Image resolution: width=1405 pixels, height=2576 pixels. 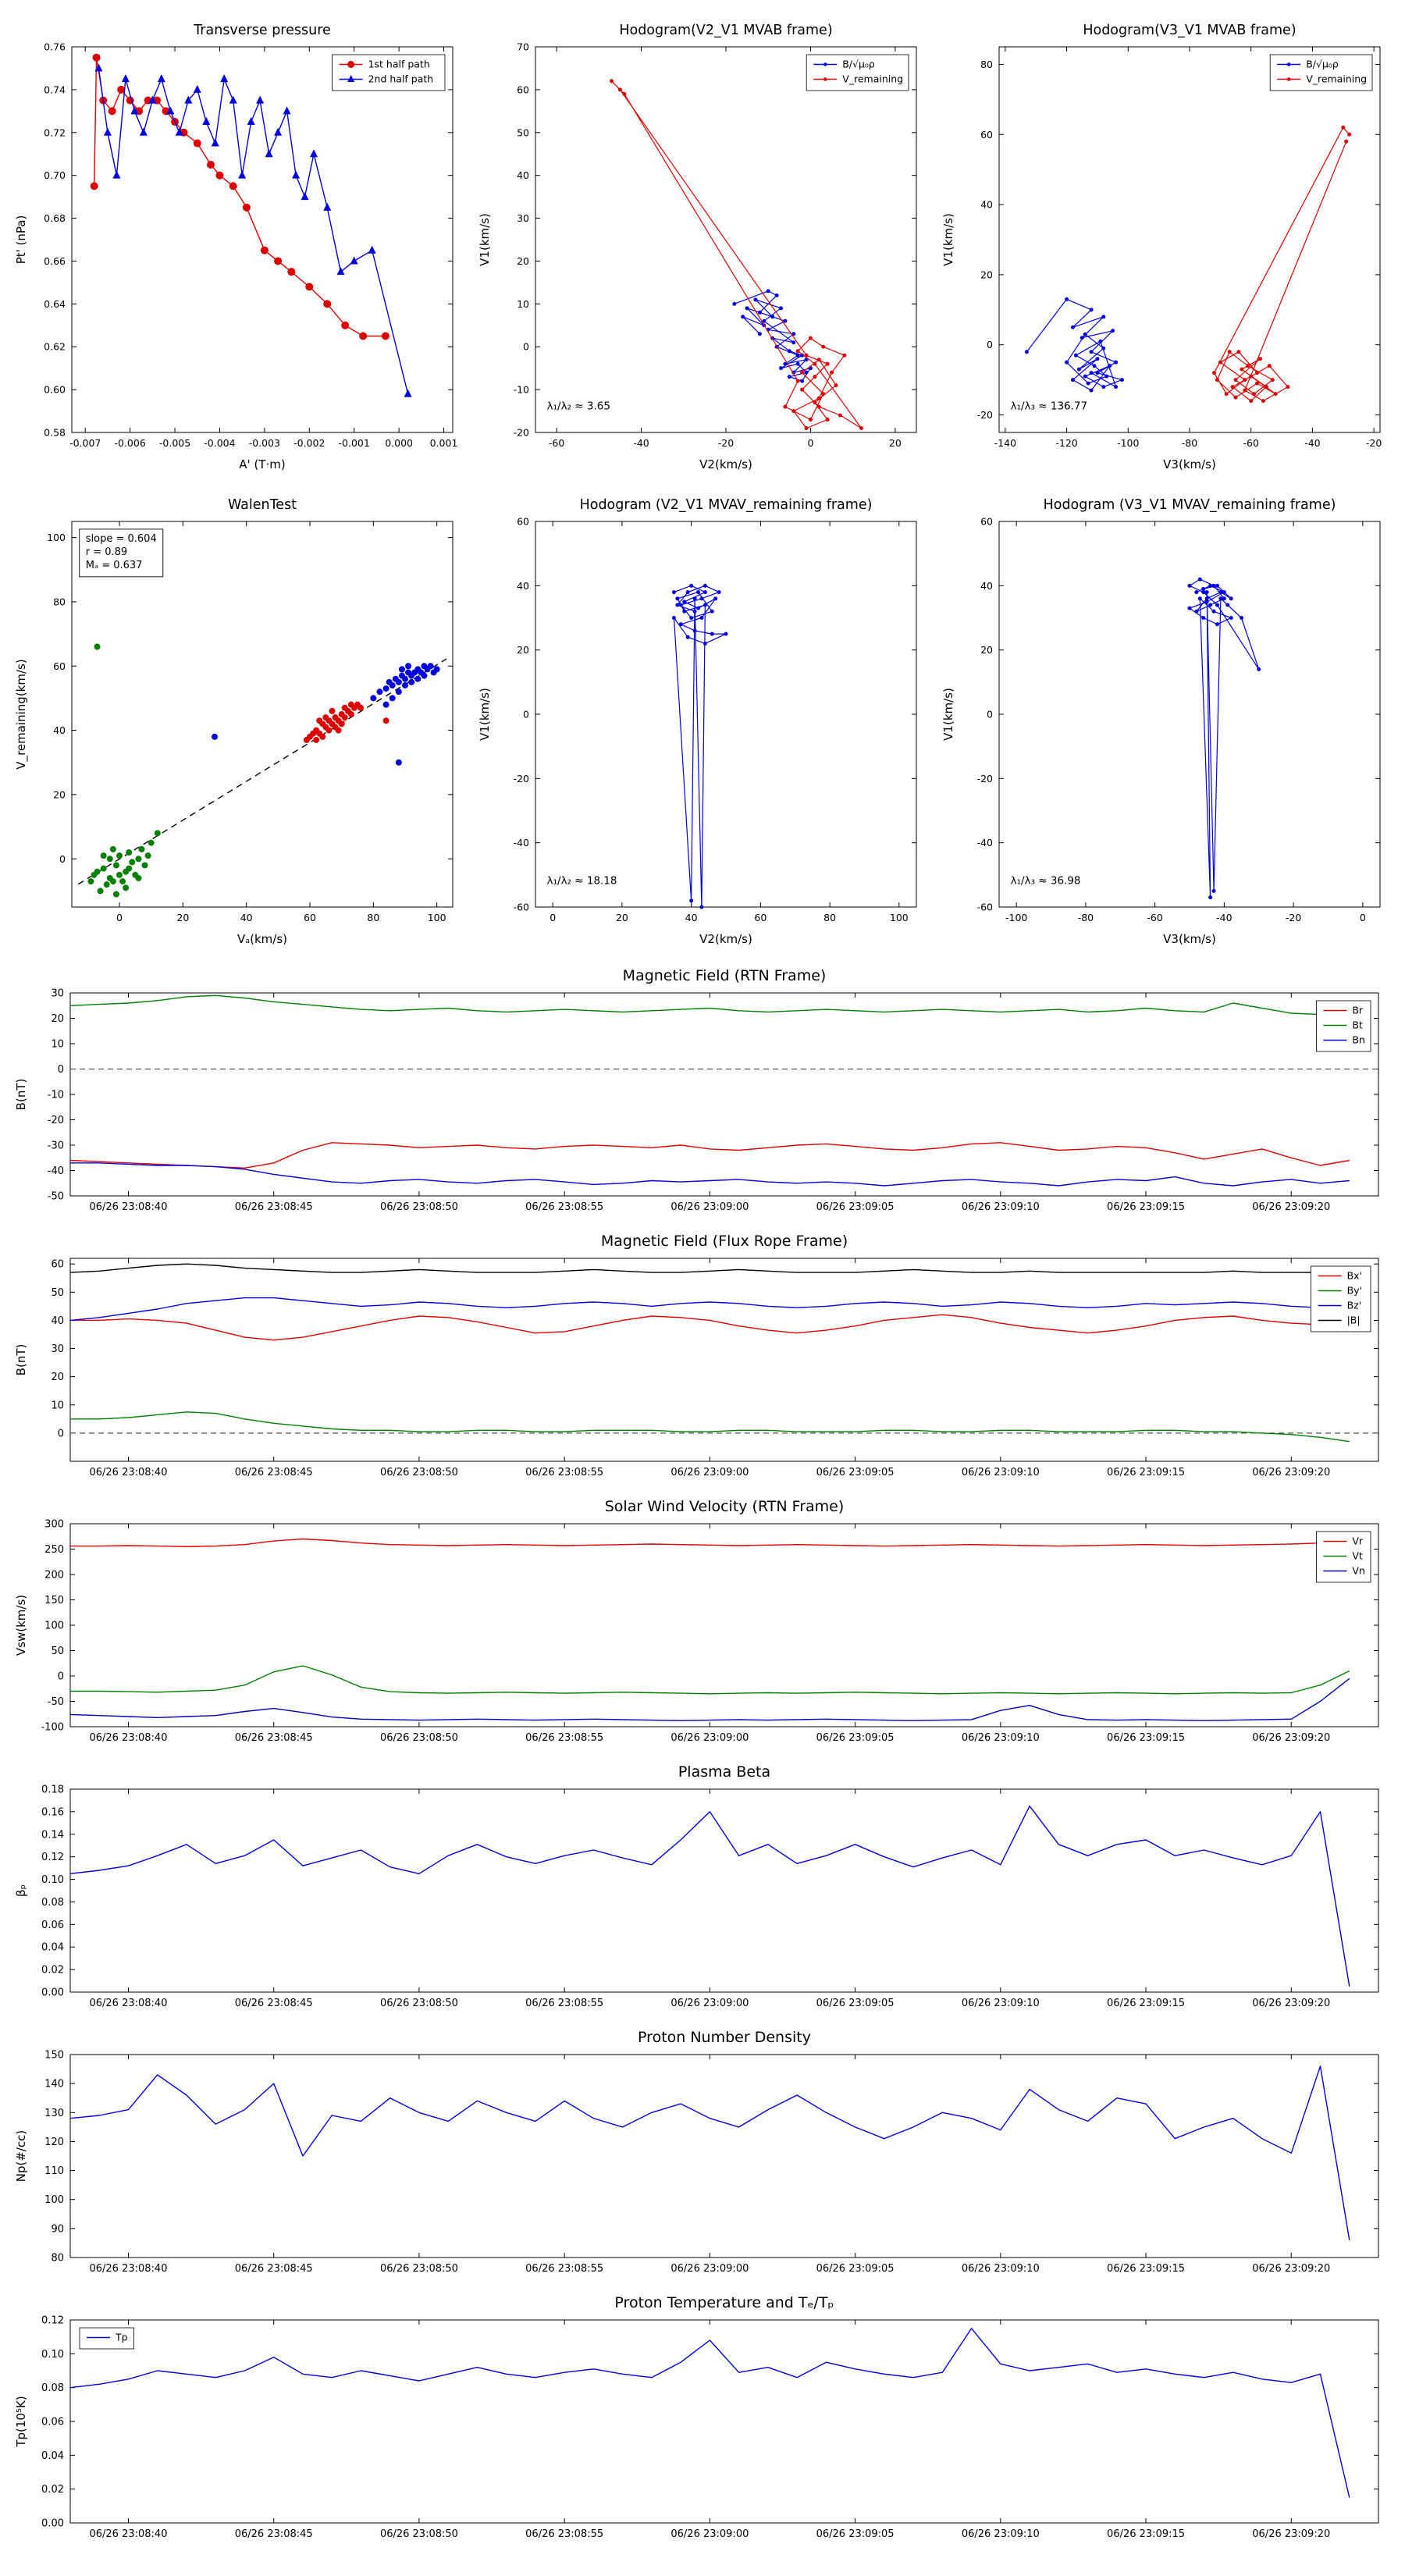 I want to click on svg-text: -0.003, so click(x=264, y=443).